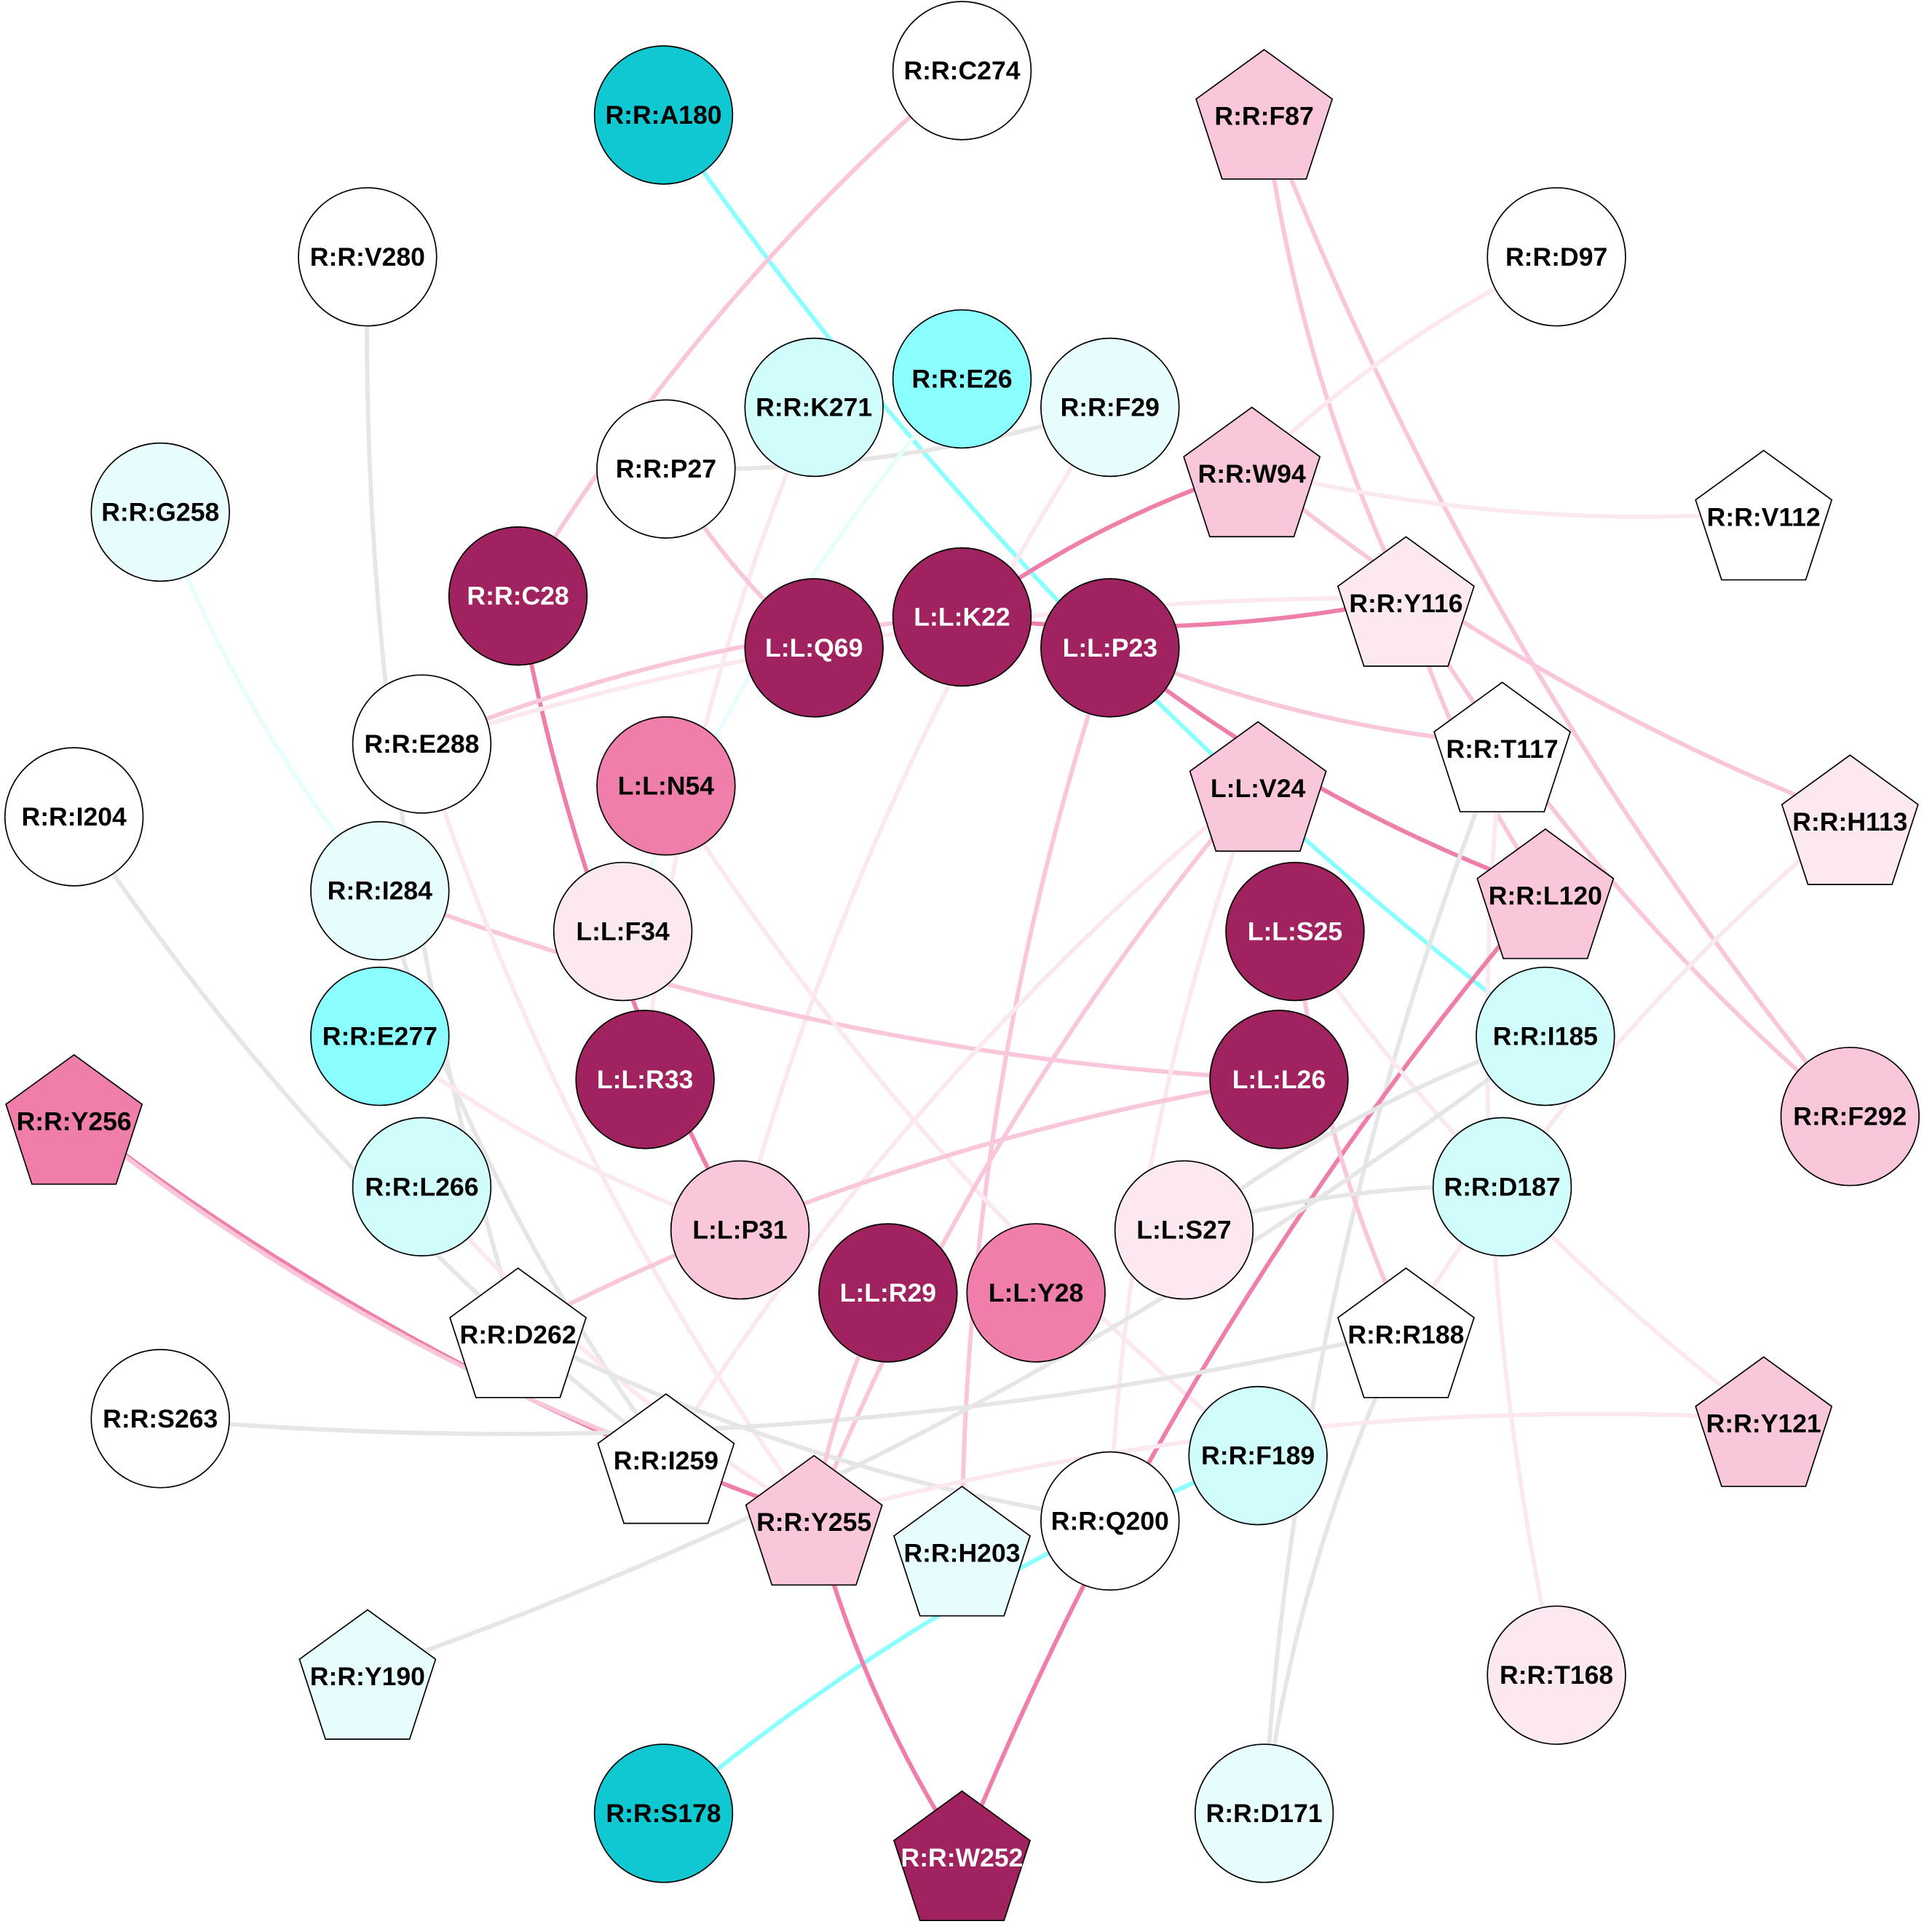 The height and width of the screenshot is (1932, 1924). Describe the element at coordinates (74, 1119) in the screenshot. I see `node-r-r-y256: R:R:Y256` at that location.